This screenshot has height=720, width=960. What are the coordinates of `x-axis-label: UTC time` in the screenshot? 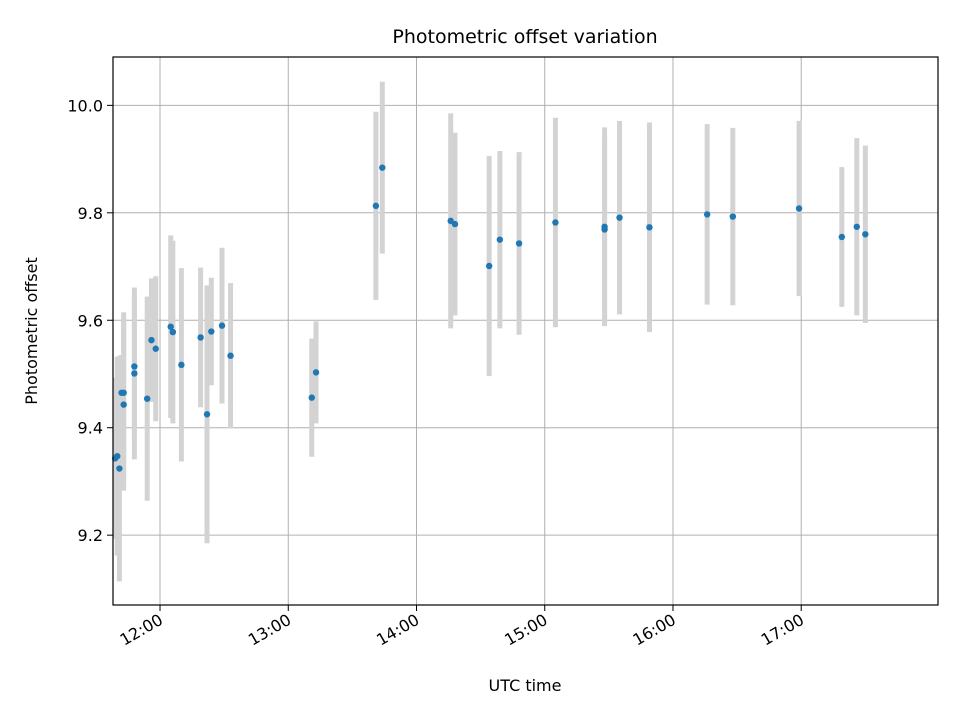 It's located at (525, 685).